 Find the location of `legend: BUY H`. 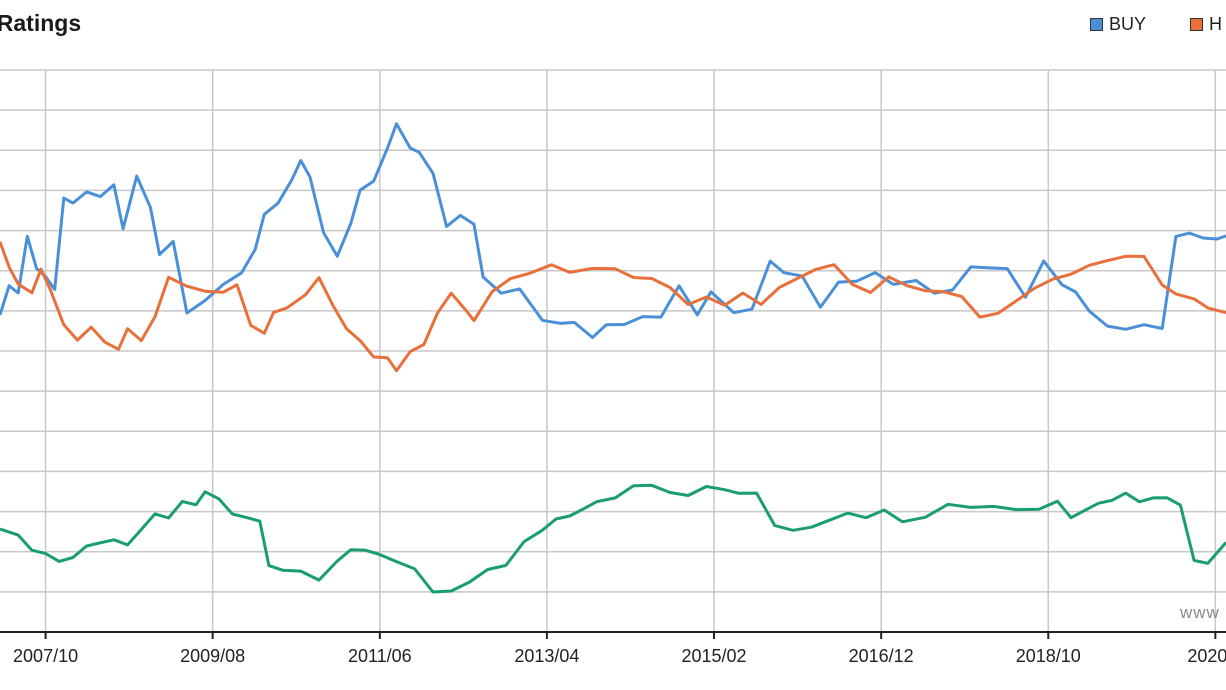

legend: BUY H is located at coordinates (1156, 24).